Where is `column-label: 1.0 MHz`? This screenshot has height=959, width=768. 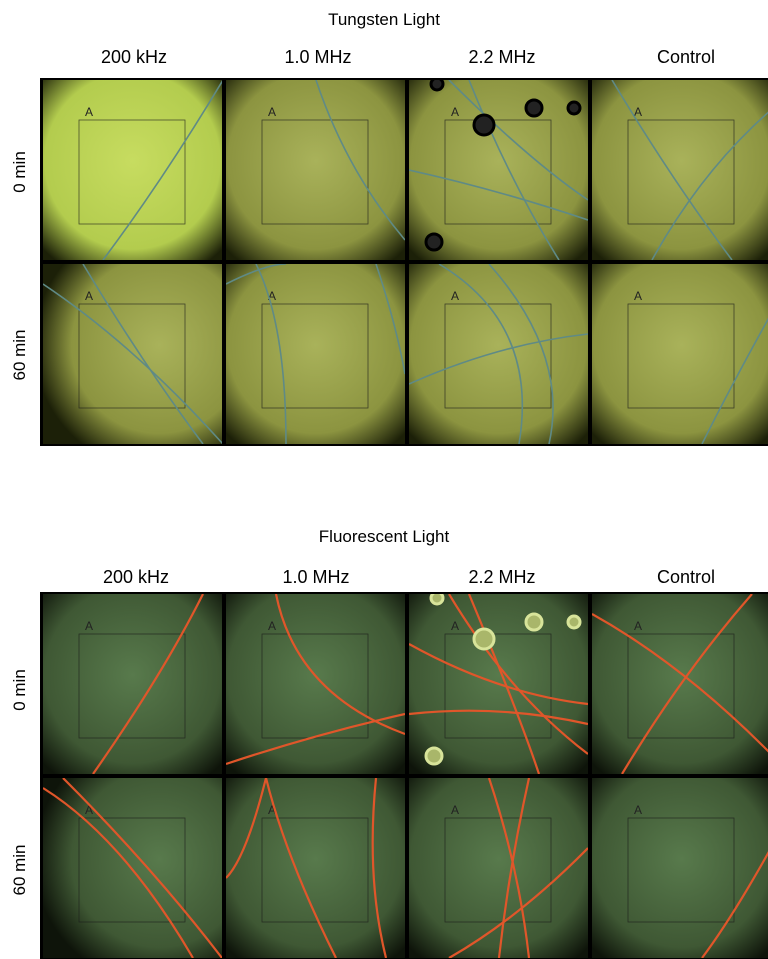
column-label: 1.0 MHz is located at coordinates (318, 57).